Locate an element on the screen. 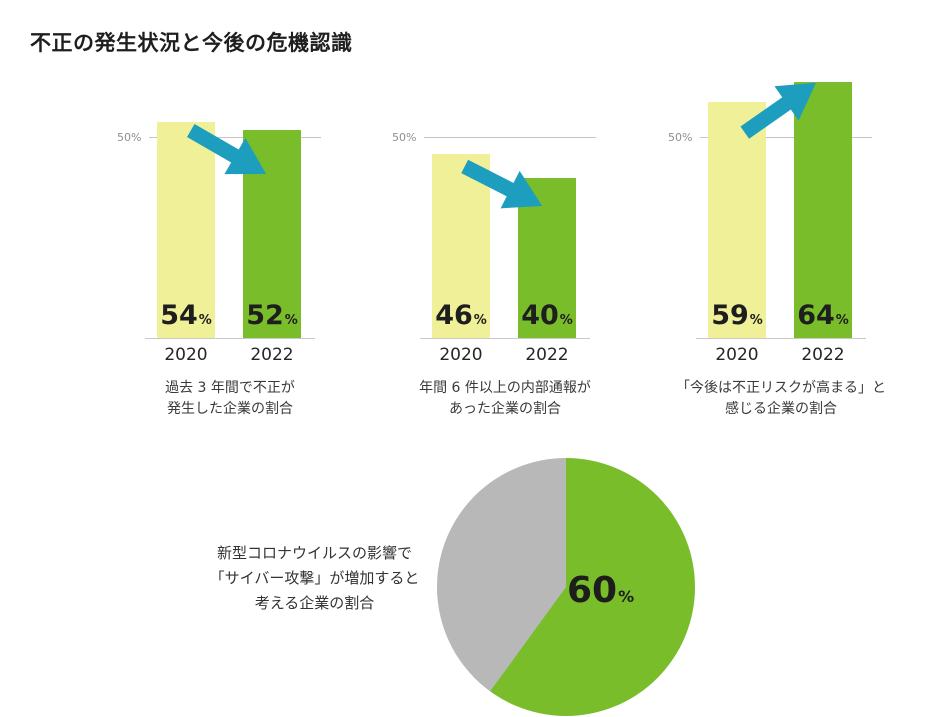 The image size is (930, 717). bar-2020: 59% is located at coordinates (737, 220).